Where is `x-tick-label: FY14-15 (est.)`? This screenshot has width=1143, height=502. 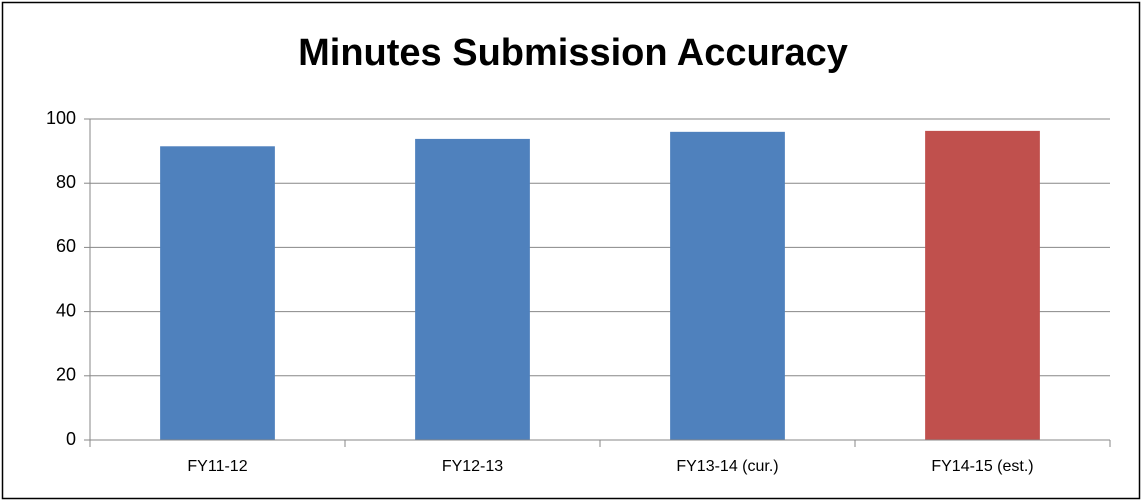 x-tick-label: FY14-15 (est.) is located at coordinates (982, 466).